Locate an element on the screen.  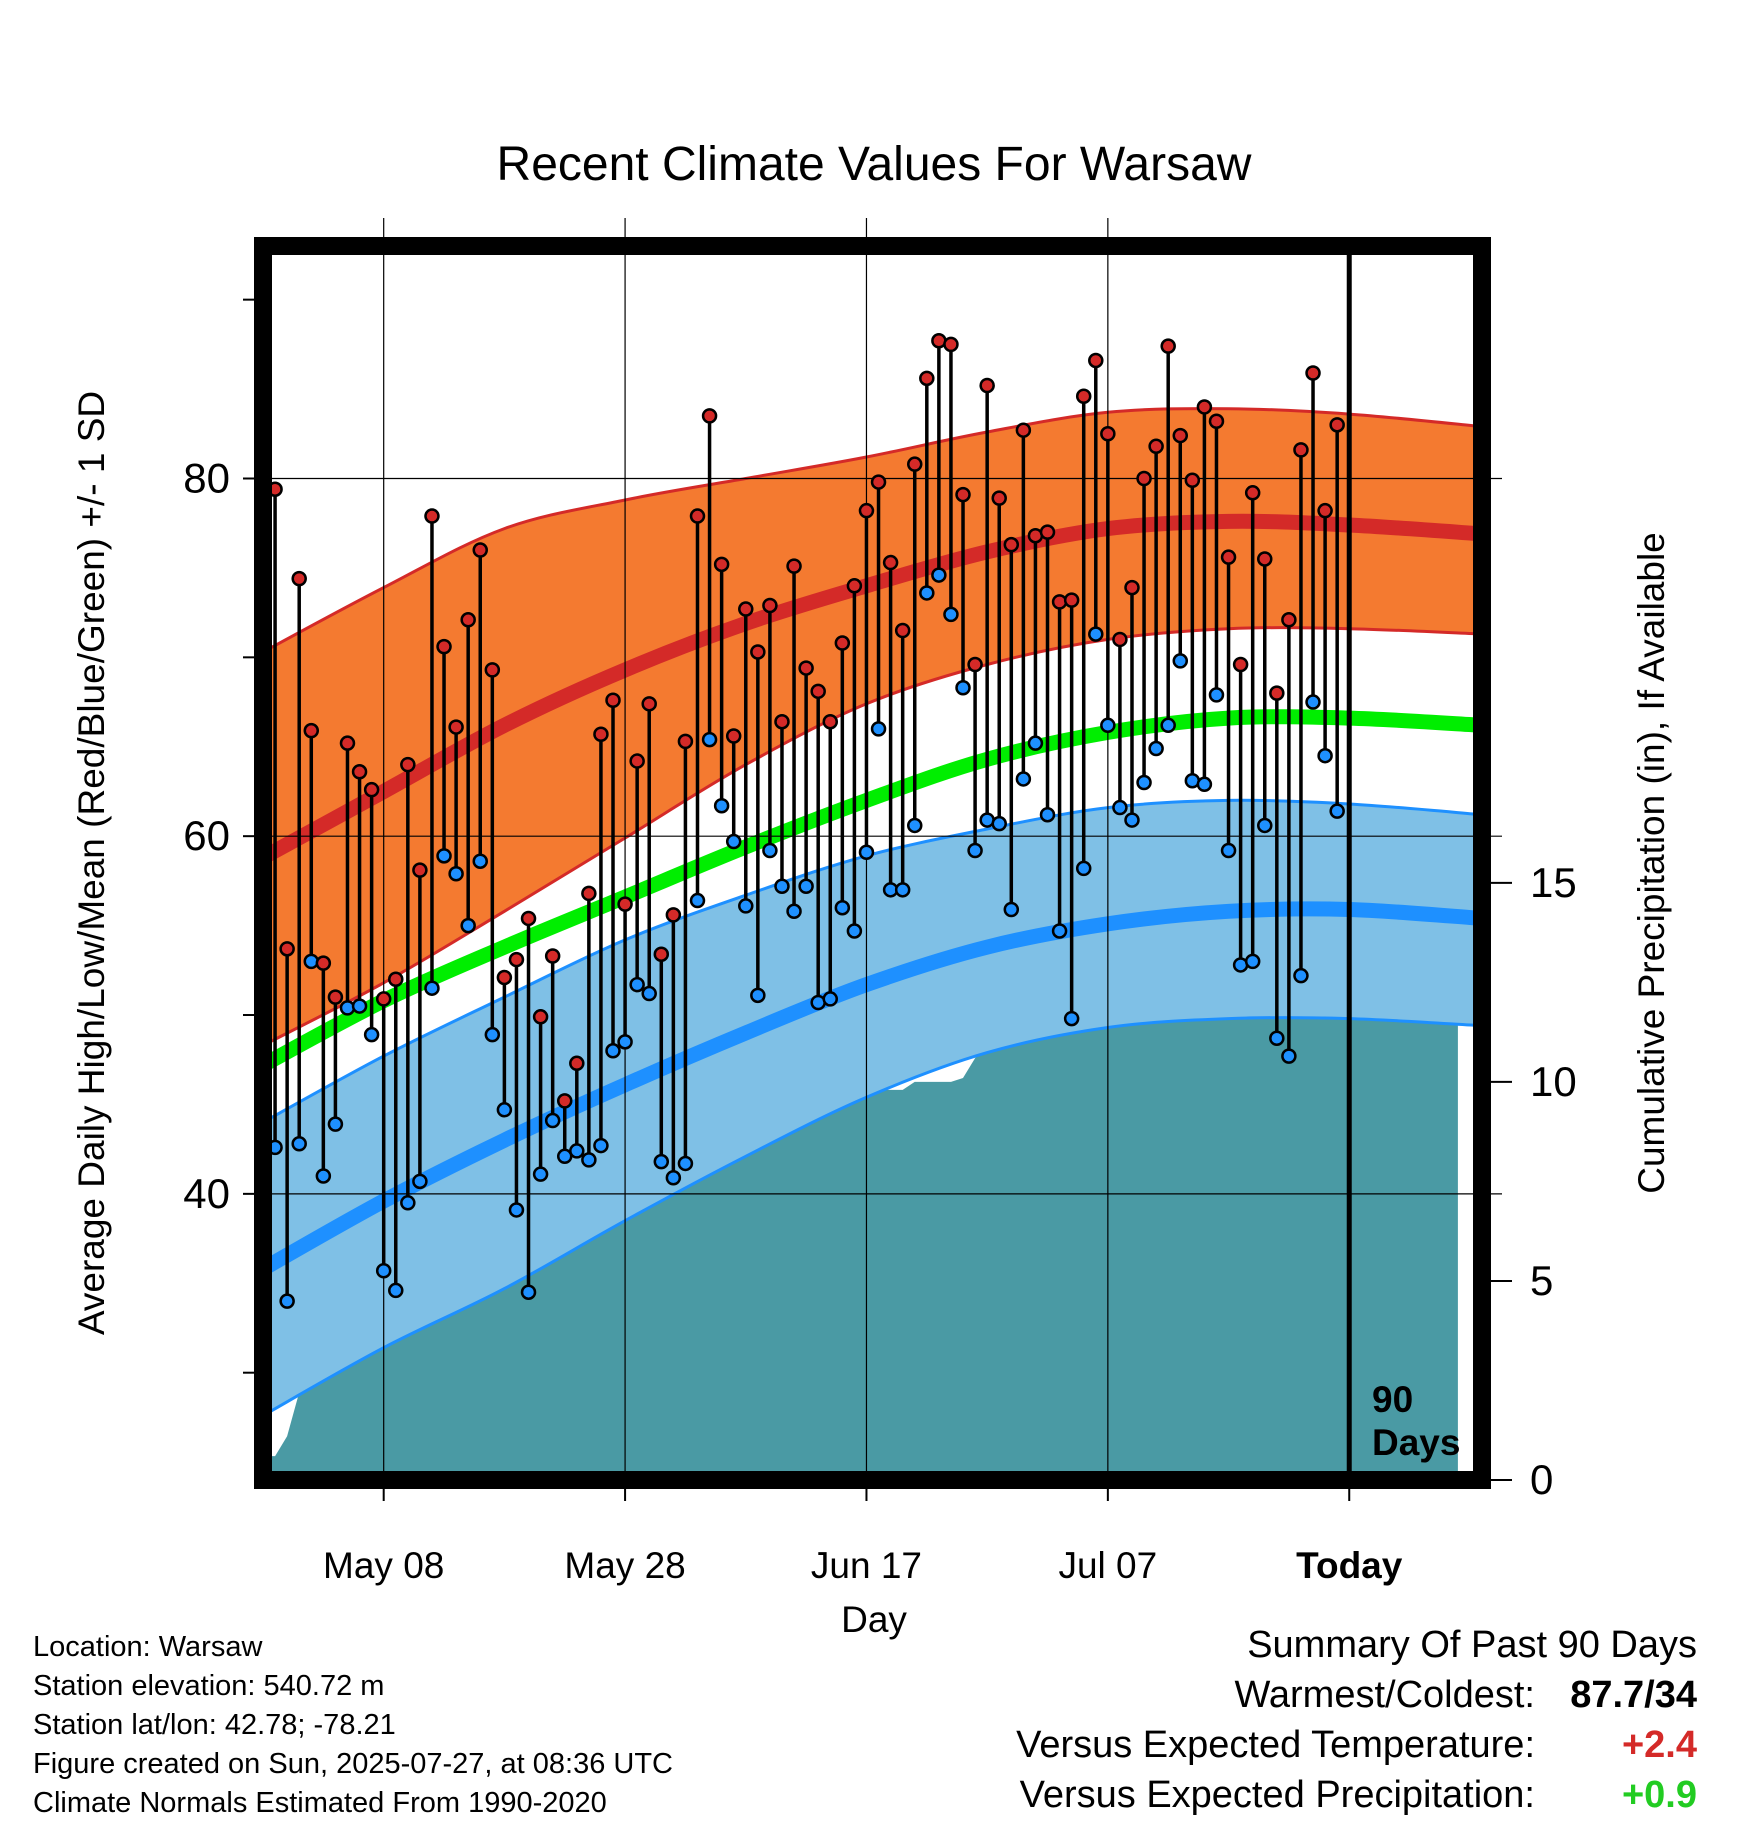
summary-warm-cold-row: Warmest/Coldest: 87.7/34 is located at coordinates (1356, 1695).